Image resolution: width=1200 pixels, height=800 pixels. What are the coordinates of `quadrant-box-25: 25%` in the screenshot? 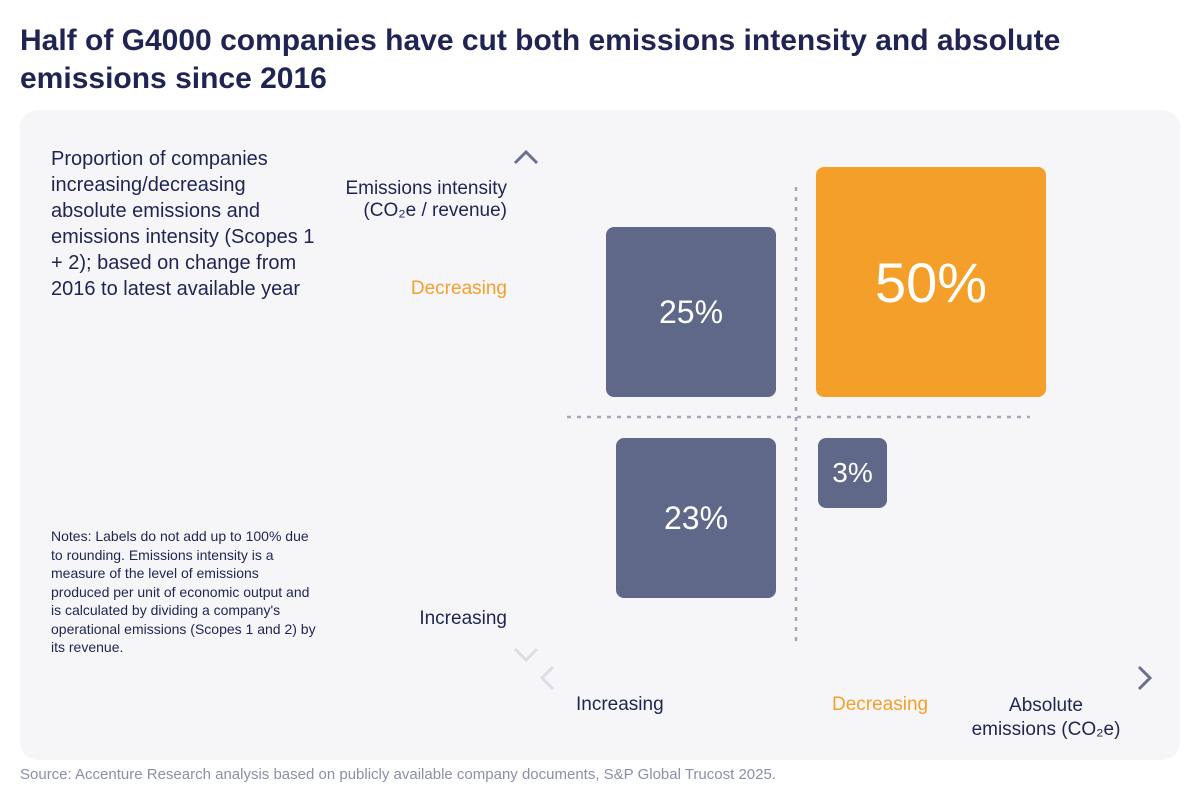 It's located at (691, 312).